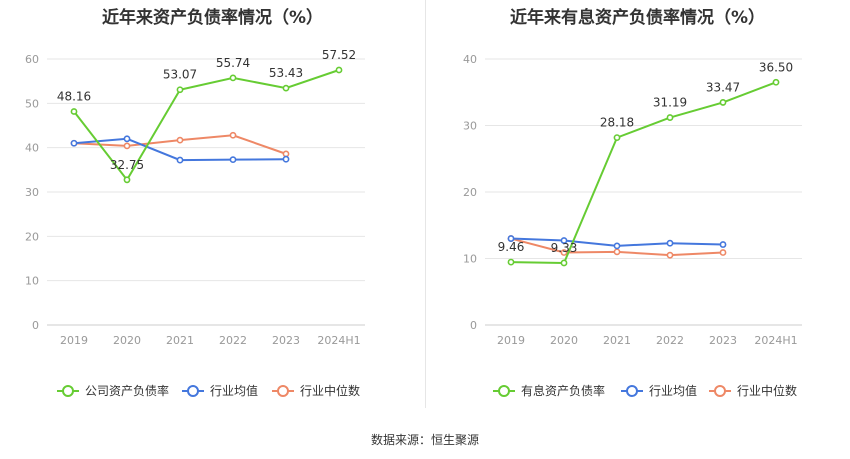  Describe the element at coordinates (233, 63) in the screenshot. I see `data-label: 55.74` at that location.